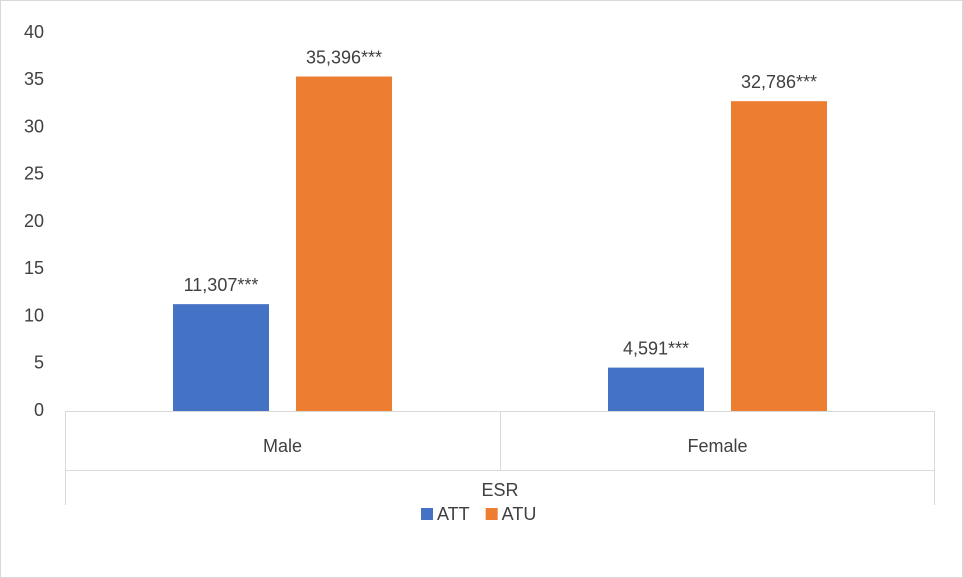 The image size is (963, 578). Describe the element at coordinates (34, 79) in the screenshot. I see `y-tick-label: 35` at that location.